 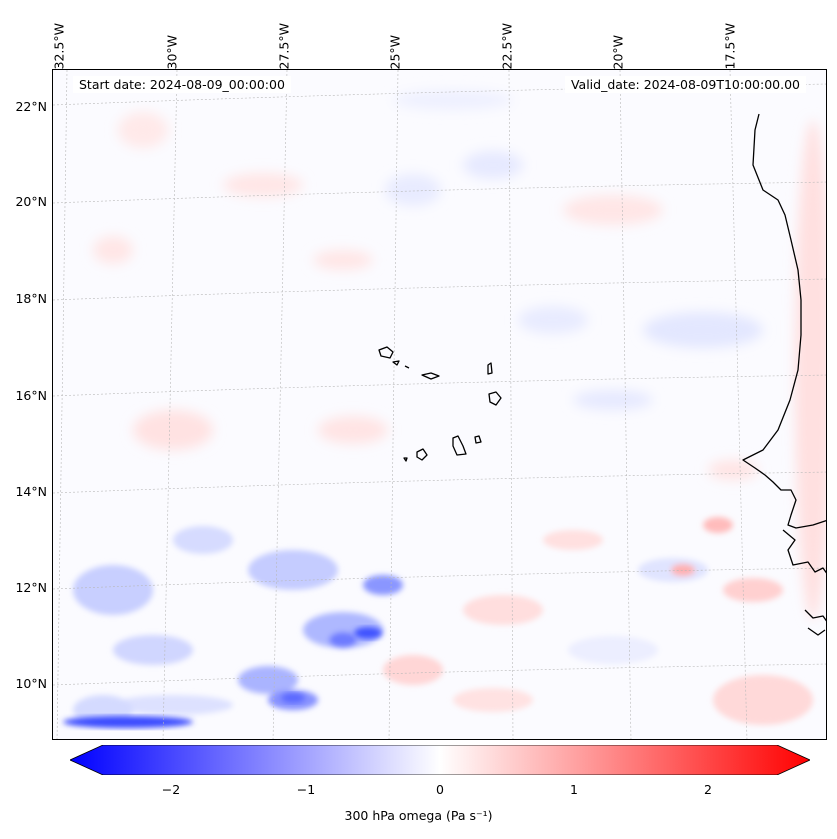 I want to click on lat-label-18n: 18°N, so click(x=31, y=298).